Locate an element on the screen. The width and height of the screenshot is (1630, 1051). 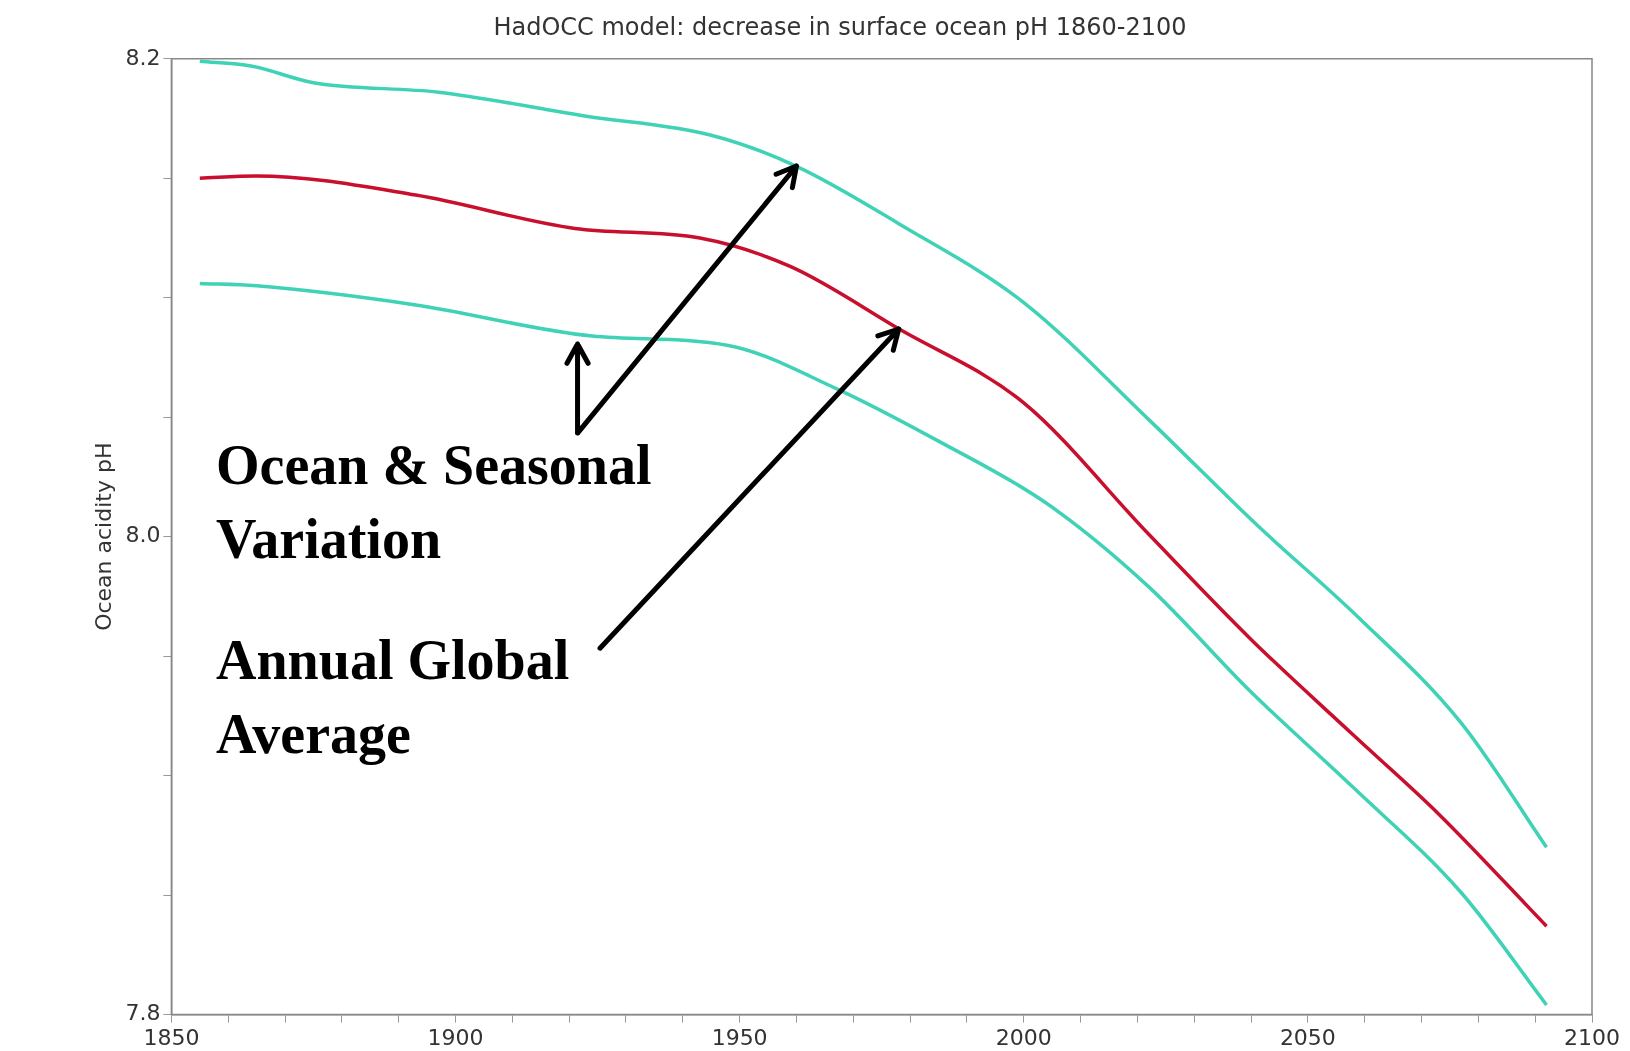
x-tick-label: 2000 is located at coordinates (1023, 1037).